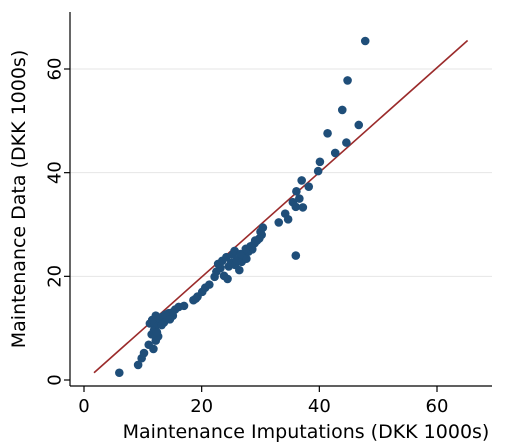 The image size is (506, 445). I want to click on y-tick-label-60: 60, so click(55, 69).